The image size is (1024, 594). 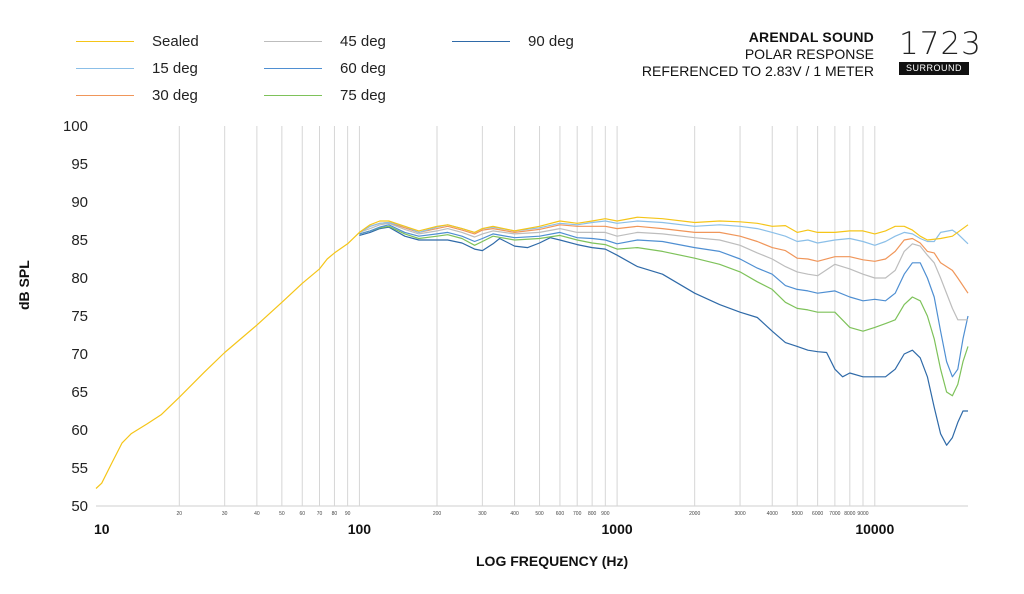 What do you see at coordinates (539, 514) in the screenshot?
I see `x-minor-tick-label: 500` at bounding box center [539, 514].